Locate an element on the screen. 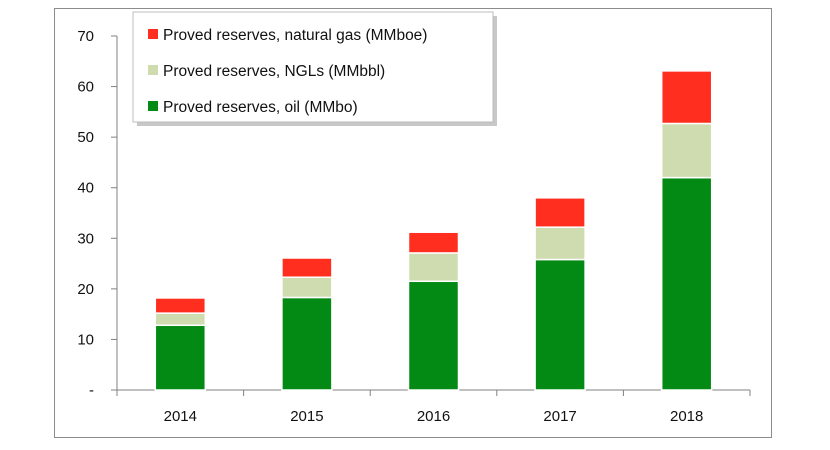 The width and height of the screenshot is (830, 450). y-tick-label: 70 is located at coordinates (85, 36).